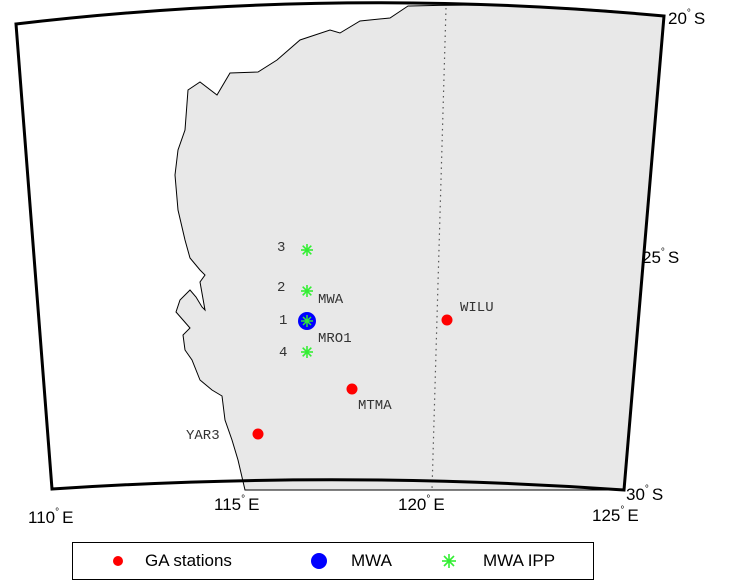  Describe the element at coordinates (371, 560) in the screenshot. I see `legend-label: MWA` at that location.